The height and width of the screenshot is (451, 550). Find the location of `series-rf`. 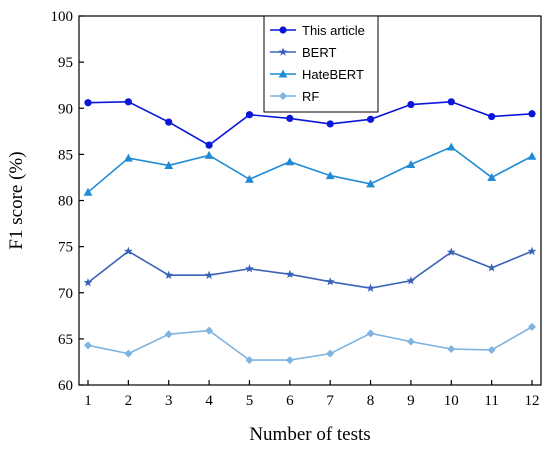

series-rf is located at coordinates (310, 343).